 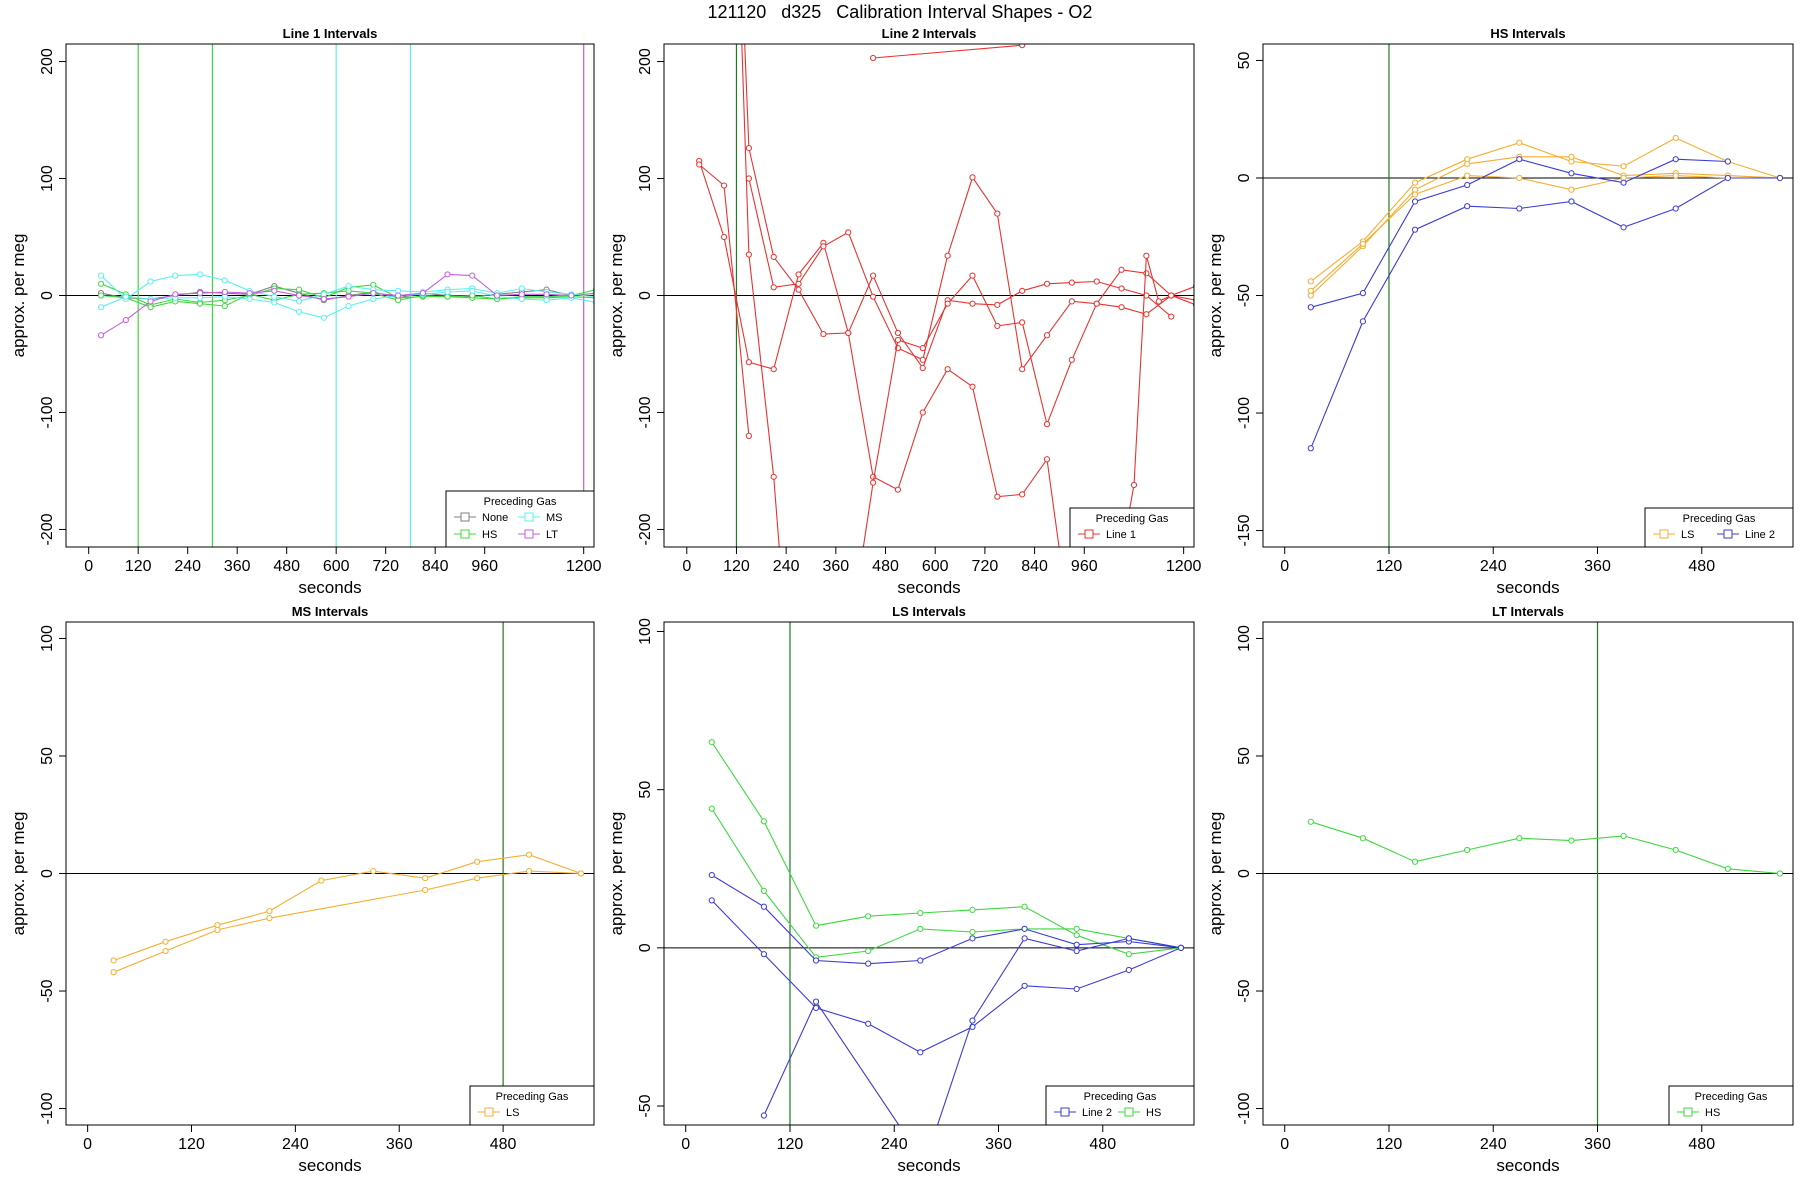 I want to click on y-tick-label: -50, so click(x=1244, y=295).